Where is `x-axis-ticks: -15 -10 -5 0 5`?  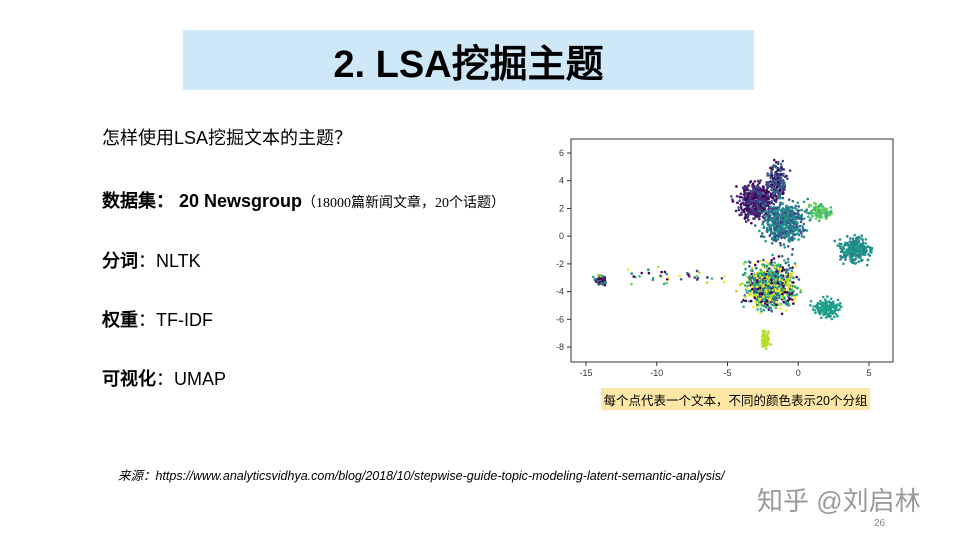
x-axis-ticks: -15 -10 -5 0 5 is located at coordinates (725, 370).